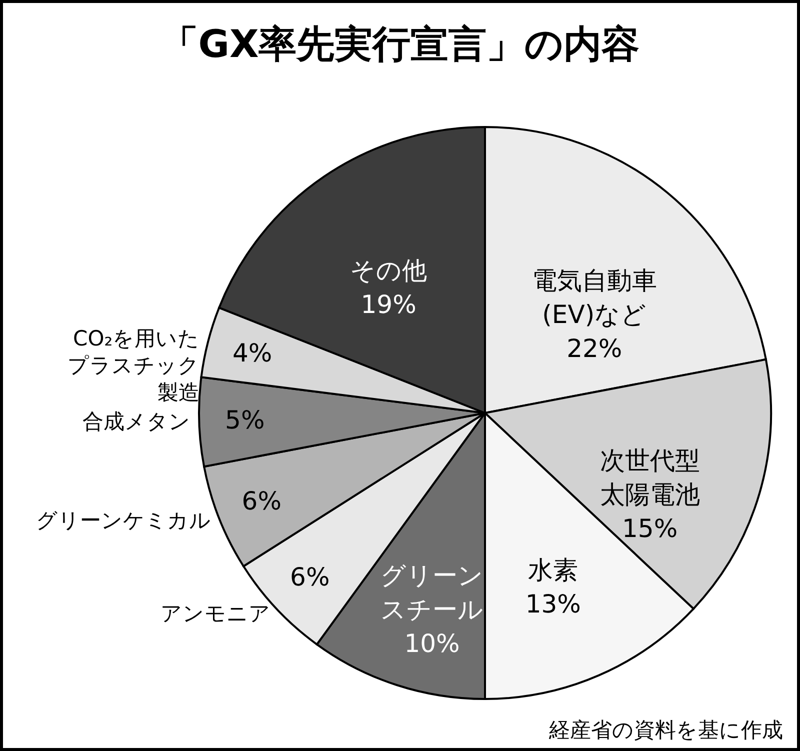 The width and height of the screenshot is (800, 751). Describe the element at coordinates (665, 730) in the screenshot. I see `text: 経産省の資料を基に作成` at that location.